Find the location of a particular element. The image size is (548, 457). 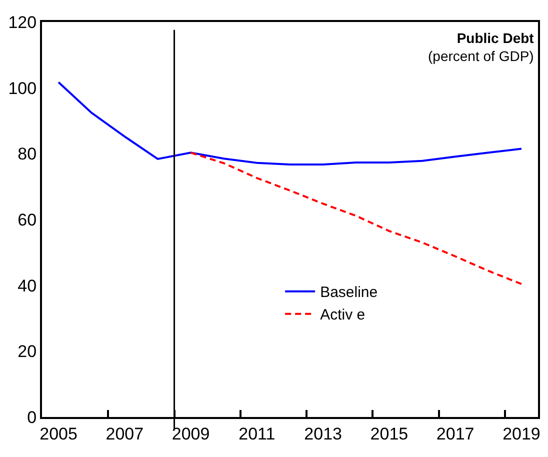

y-tick-label: 80 is located at coordinates (27, 154).